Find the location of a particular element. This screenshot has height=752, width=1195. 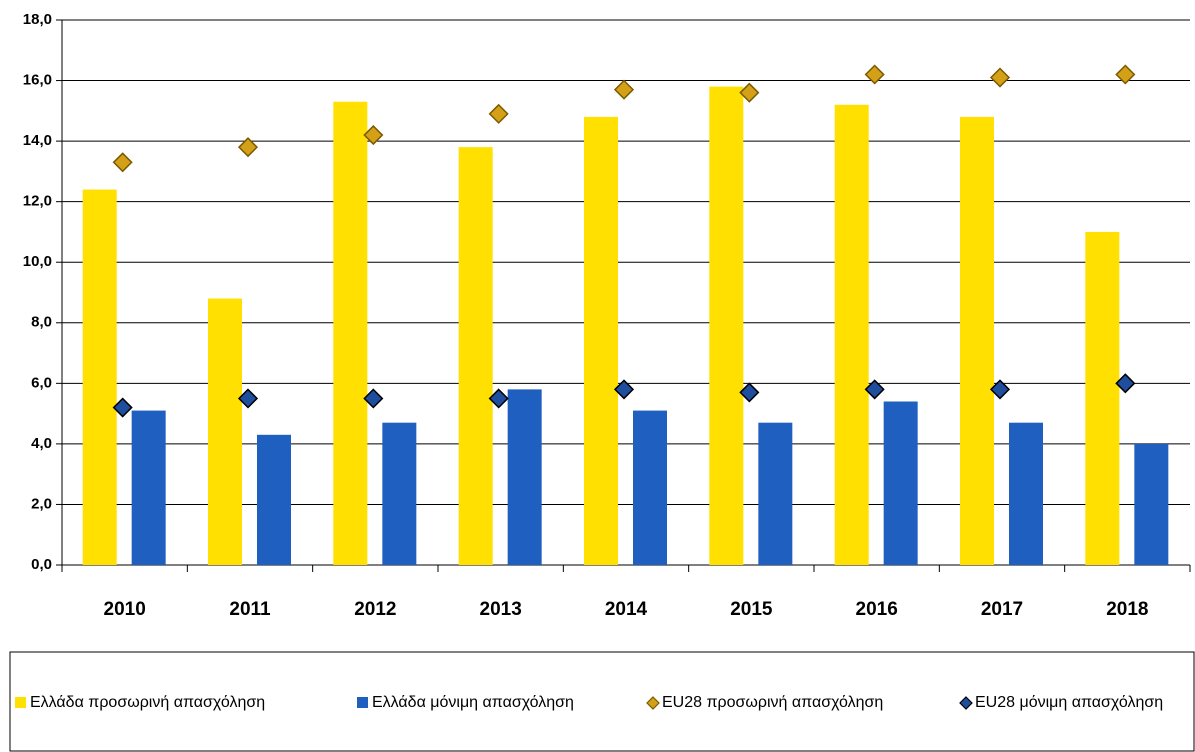

y-tick-label: 16,0 is located at coordinates (37, 80).